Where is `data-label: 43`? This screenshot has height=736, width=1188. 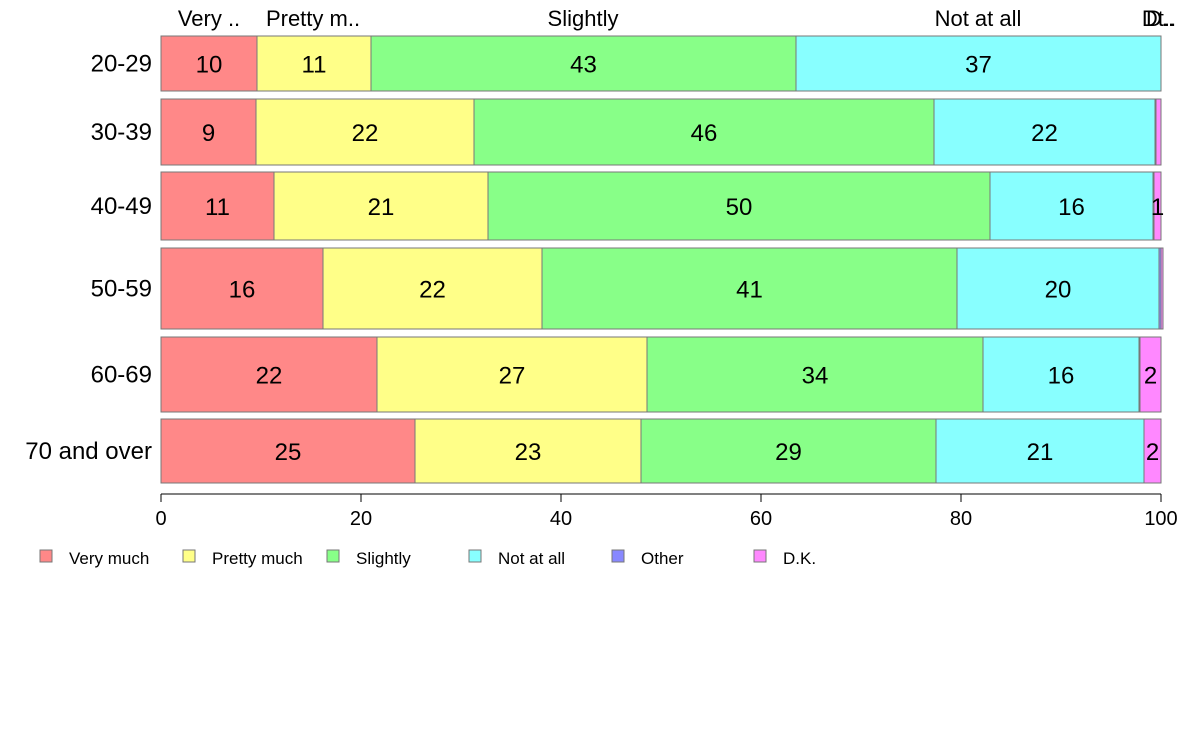 data-label: 43 is located at coordinates (583, 65).